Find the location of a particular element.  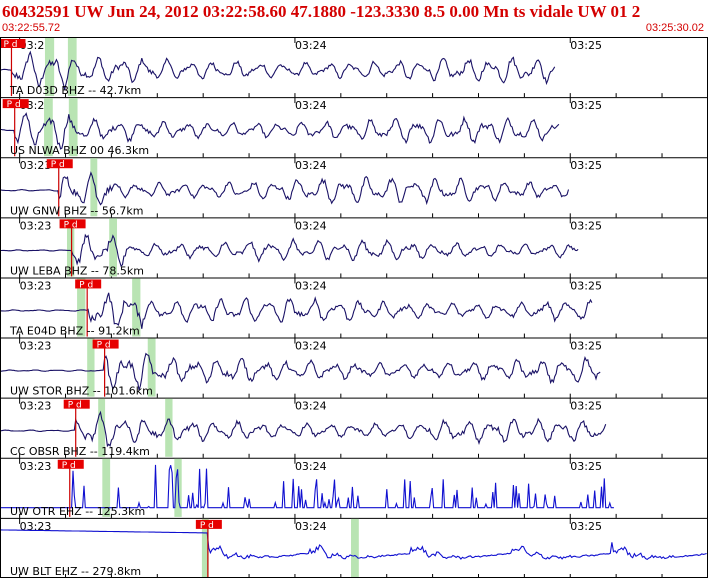

station-label: UW BLT EHZ -- 279.8km is located at coordinates (75, 571).